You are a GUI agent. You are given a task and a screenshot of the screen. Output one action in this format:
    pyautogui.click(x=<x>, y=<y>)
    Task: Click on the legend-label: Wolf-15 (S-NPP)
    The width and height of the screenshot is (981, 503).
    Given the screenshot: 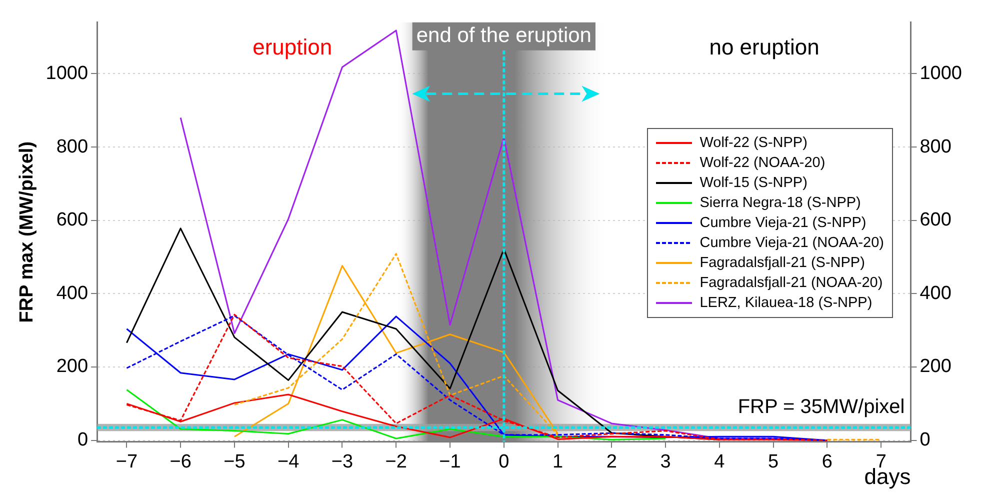 What is the action you would take?
    pyautogui.click(x=754, y=183)
    